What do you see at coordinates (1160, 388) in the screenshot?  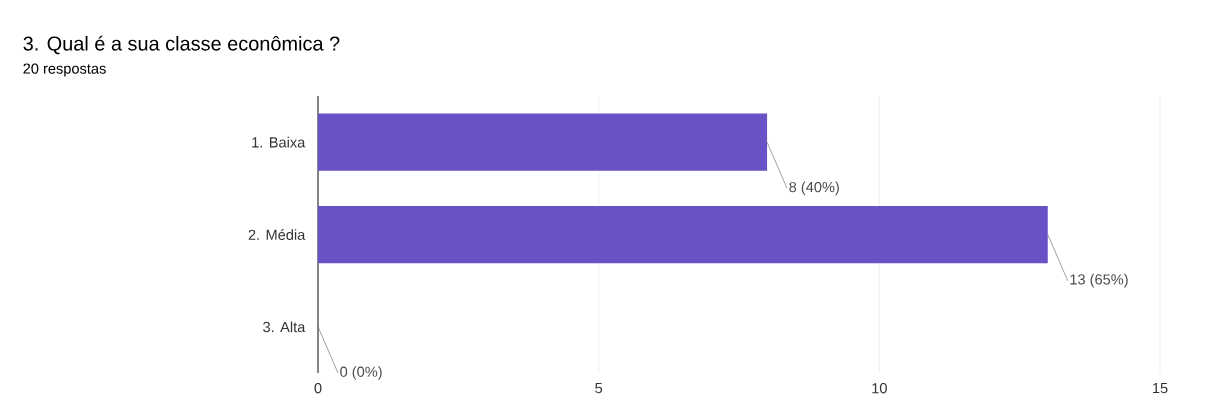 I see `x-tick-label: 15` at bounding box center [1160, 388].